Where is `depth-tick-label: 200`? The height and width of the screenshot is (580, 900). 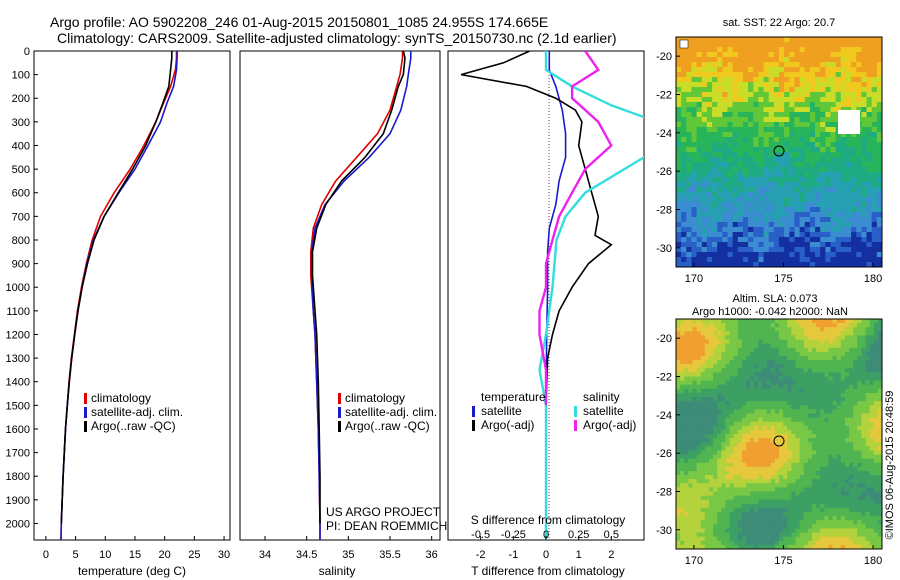 depth-tick-label: 200 is located at coordinates (21, 99).